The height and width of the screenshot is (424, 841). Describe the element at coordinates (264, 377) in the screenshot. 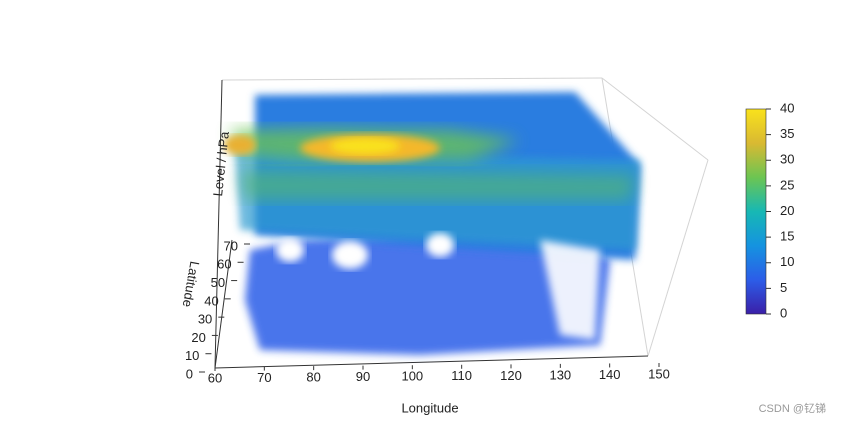

I see `x-tick-label: 70` at that location.